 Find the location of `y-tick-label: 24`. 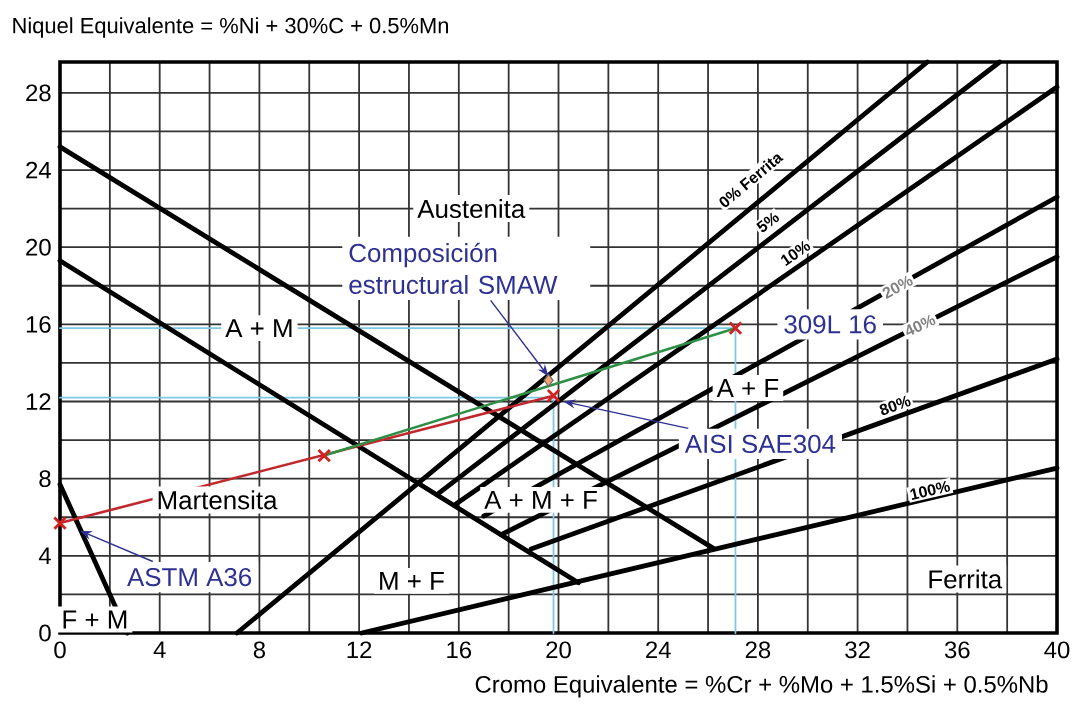

y-tick-label: 24 is located at coordinates (38, 170).